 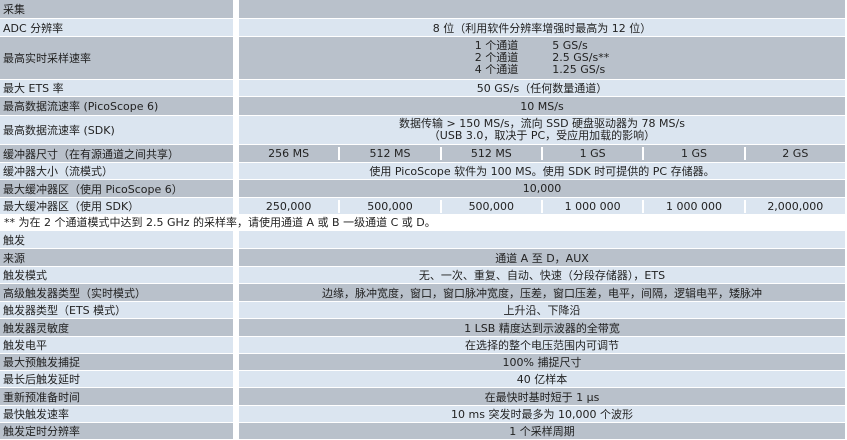 I want to click on section-title: 采集, so click(x=119, y=9).